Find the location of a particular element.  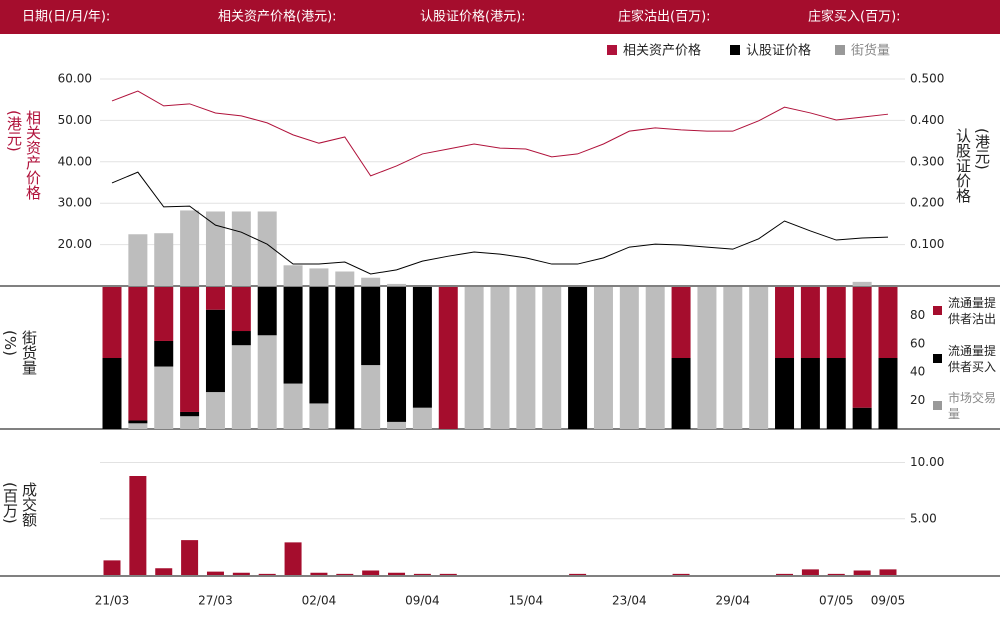

price-line is located at coordinates (500, 223).